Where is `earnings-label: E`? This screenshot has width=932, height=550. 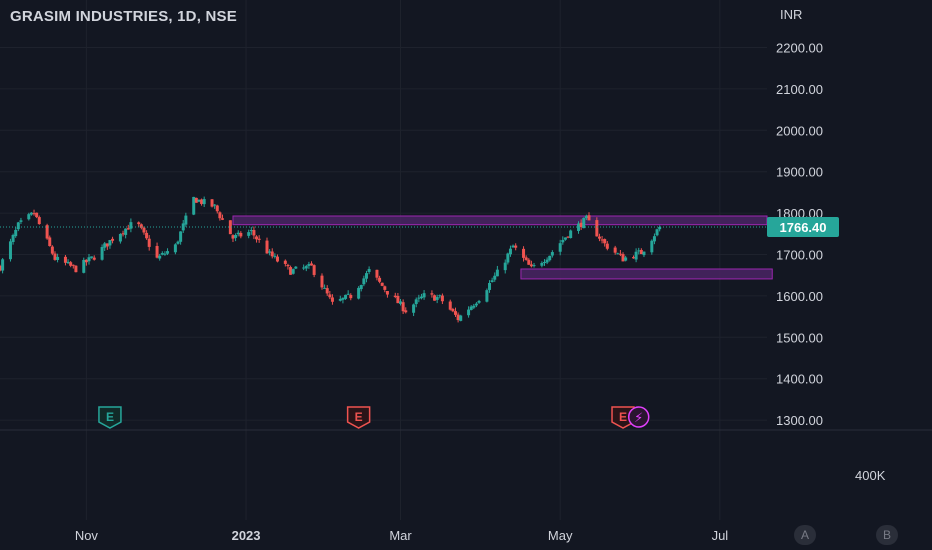
earnings-label: E is located at coordinates (623, 417).